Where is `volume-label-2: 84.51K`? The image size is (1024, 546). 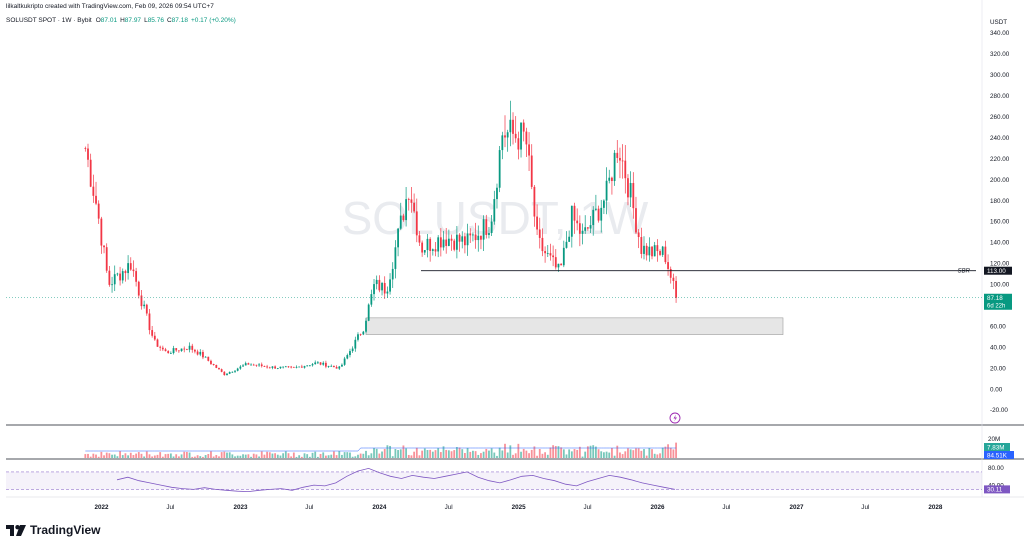 volume-label-2: 84.51K is located at coordinates (997, 455).